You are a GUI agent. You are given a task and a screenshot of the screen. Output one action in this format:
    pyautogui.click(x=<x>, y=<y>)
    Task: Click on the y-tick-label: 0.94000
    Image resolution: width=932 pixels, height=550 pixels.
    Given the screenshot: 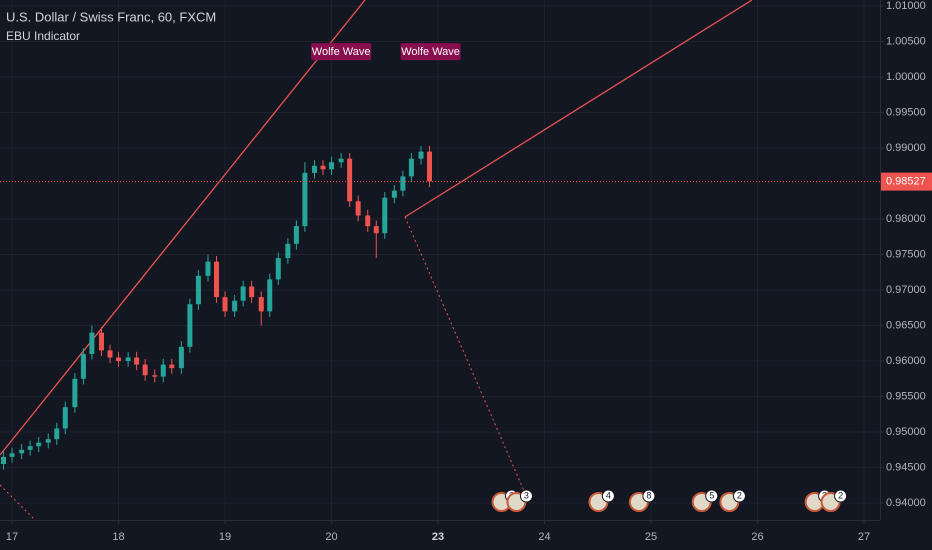 What is the action you would take?
    pyautogui.click(x=906, y=503)
    